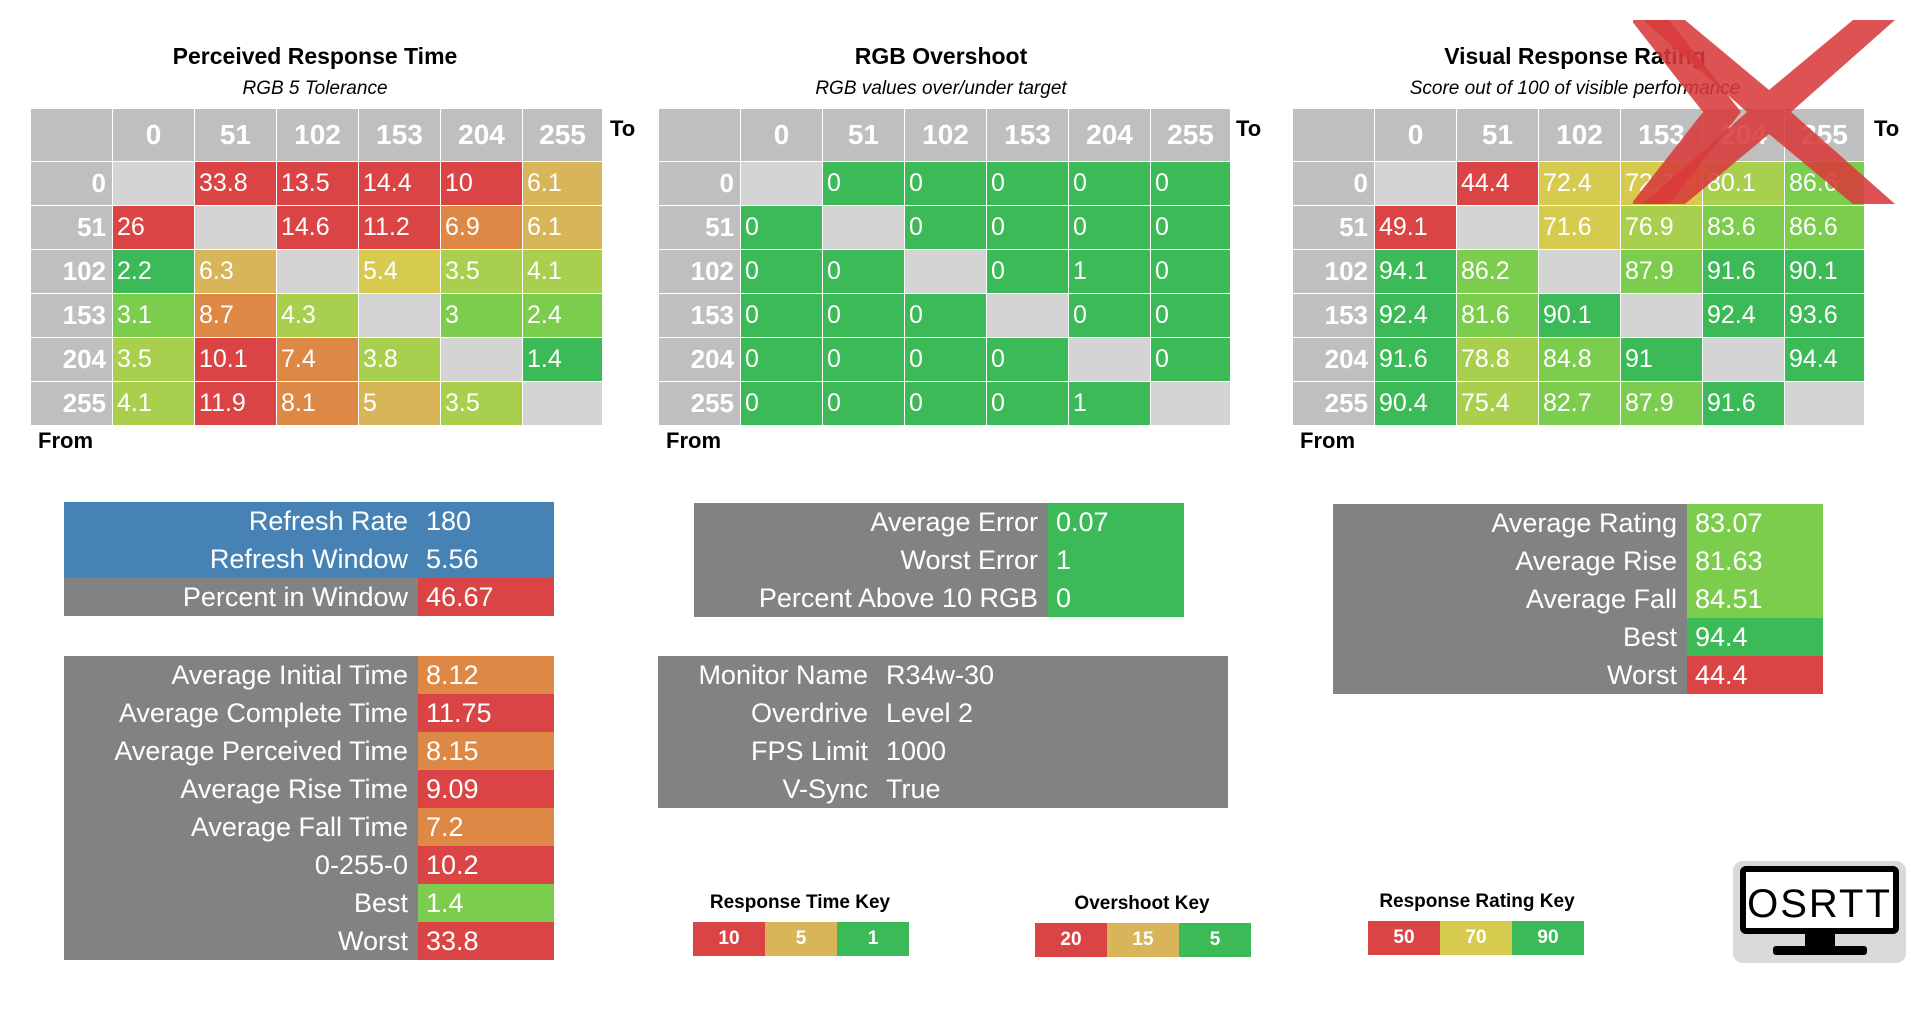 The height and width of the screenshot is (1030, 1920). Describe the element at coordinates (241, 827) in the screenshot. I see `timing-stat-label: Average Fall Time` at that location.